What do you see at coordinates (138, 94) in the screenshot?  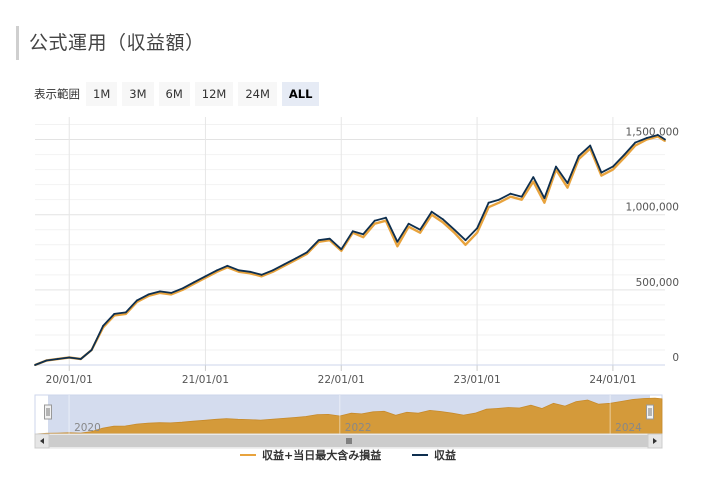 I see `range-button-3m: 3M` at bounding box center [138, 94].